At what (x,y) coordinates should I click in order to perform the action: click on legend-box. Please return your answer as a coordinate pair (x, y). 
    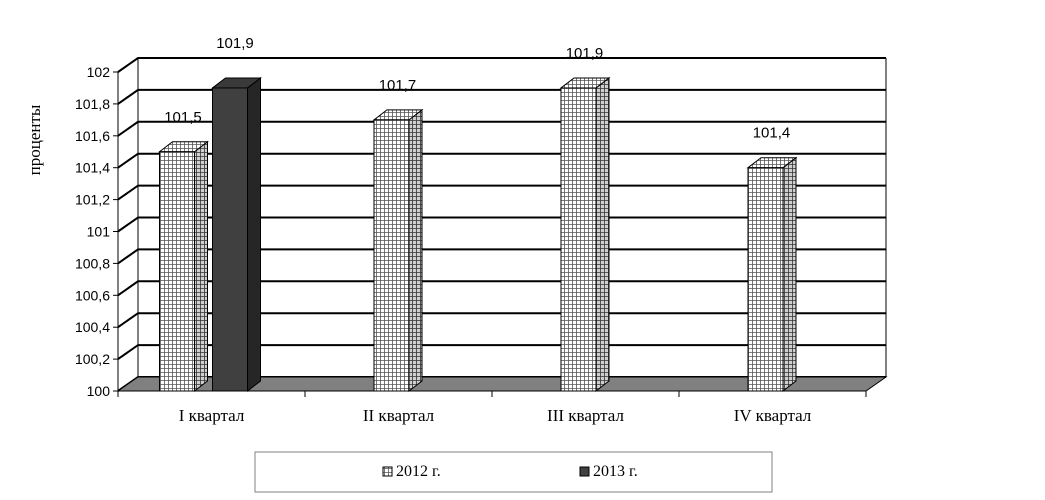
    Looking at the image, I should click on (513, 472).